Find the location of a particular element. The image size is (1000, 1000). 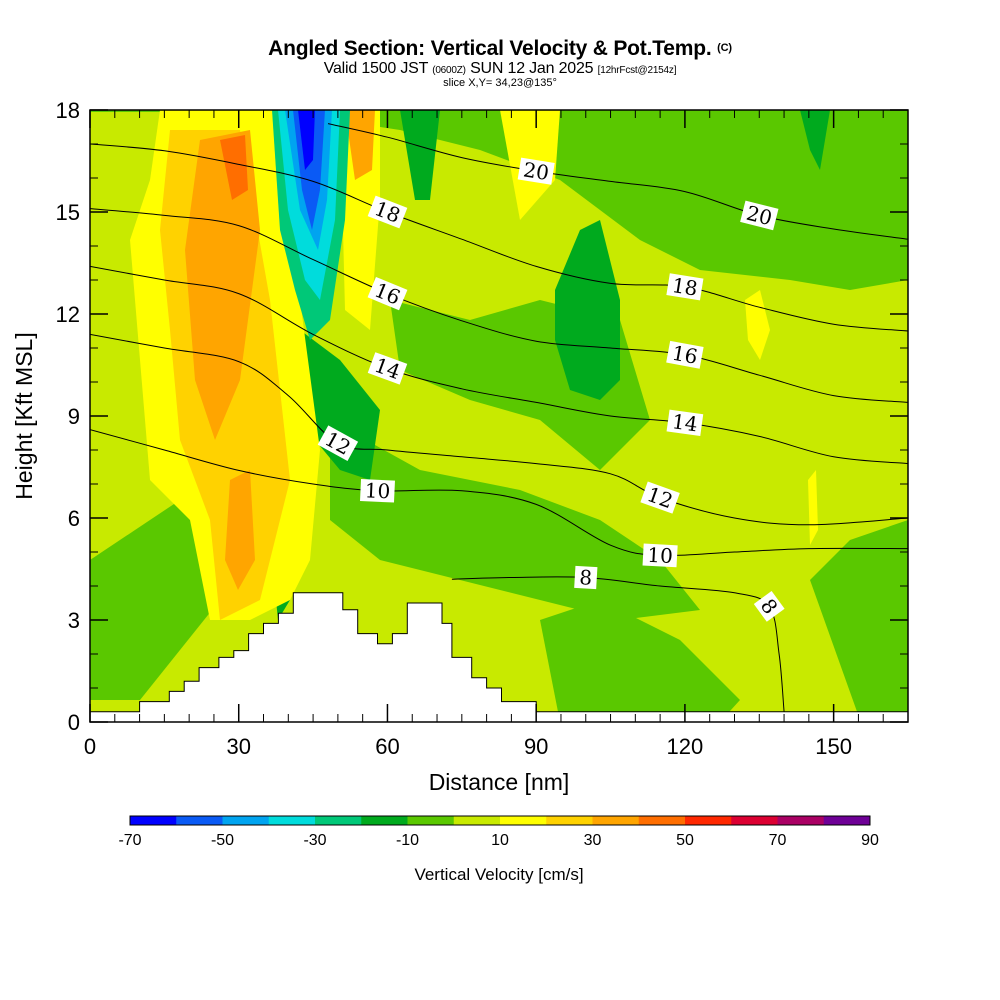

x-axis-title: Distance [nm] is located at coordinates (499, 782).